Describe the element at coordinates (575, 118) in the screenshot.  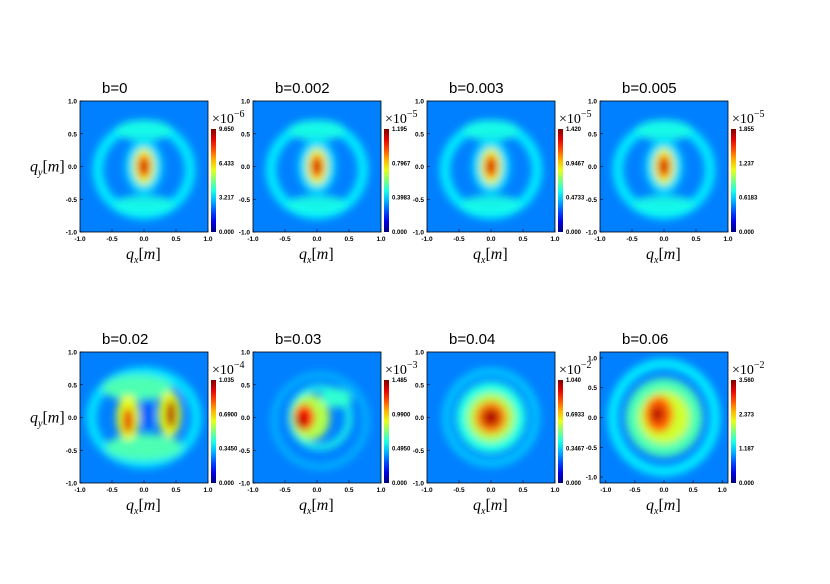
I see `colorbar-exponent: ×10⁻⁵` at that location.